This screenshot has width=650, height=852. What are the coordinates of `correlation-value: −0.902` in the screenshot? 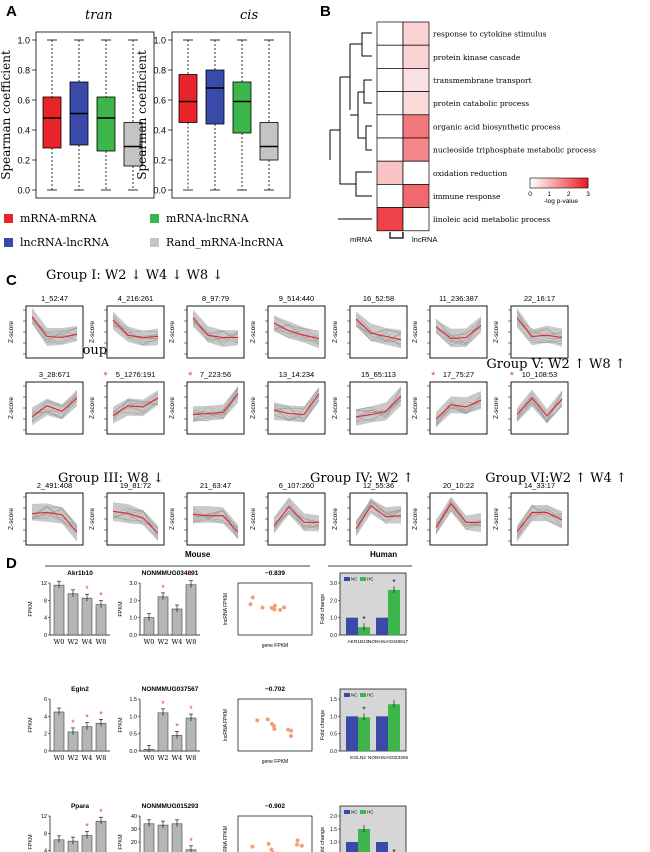 It's located at (275, 806).